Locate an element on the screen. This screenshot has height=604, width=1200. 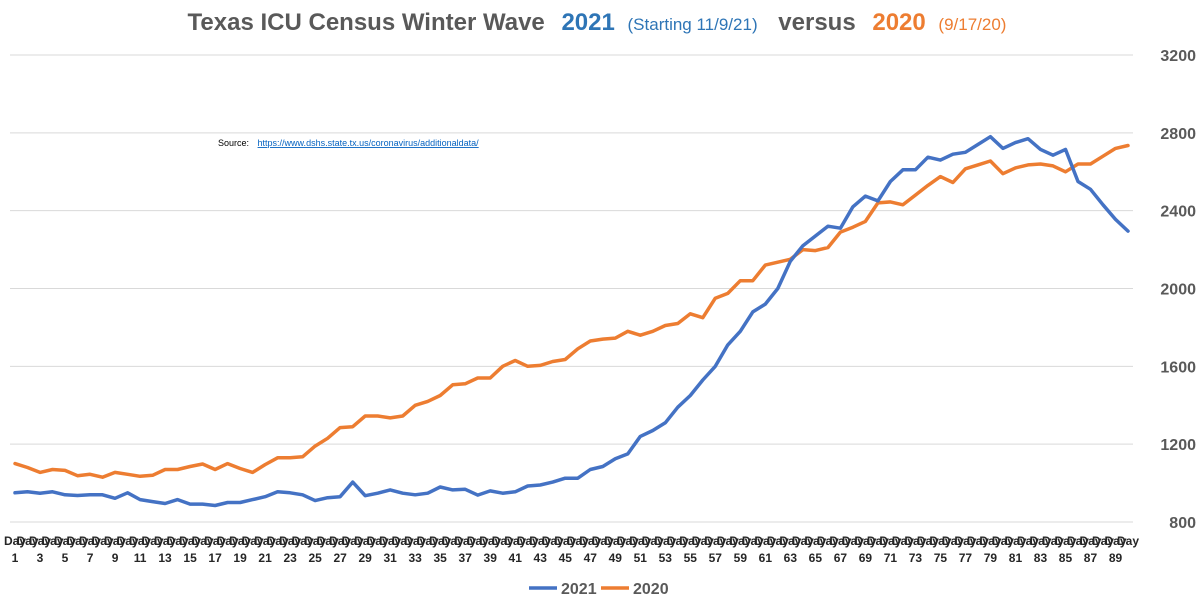
x-tick-number: 29 is located at coordinates (365, 558).